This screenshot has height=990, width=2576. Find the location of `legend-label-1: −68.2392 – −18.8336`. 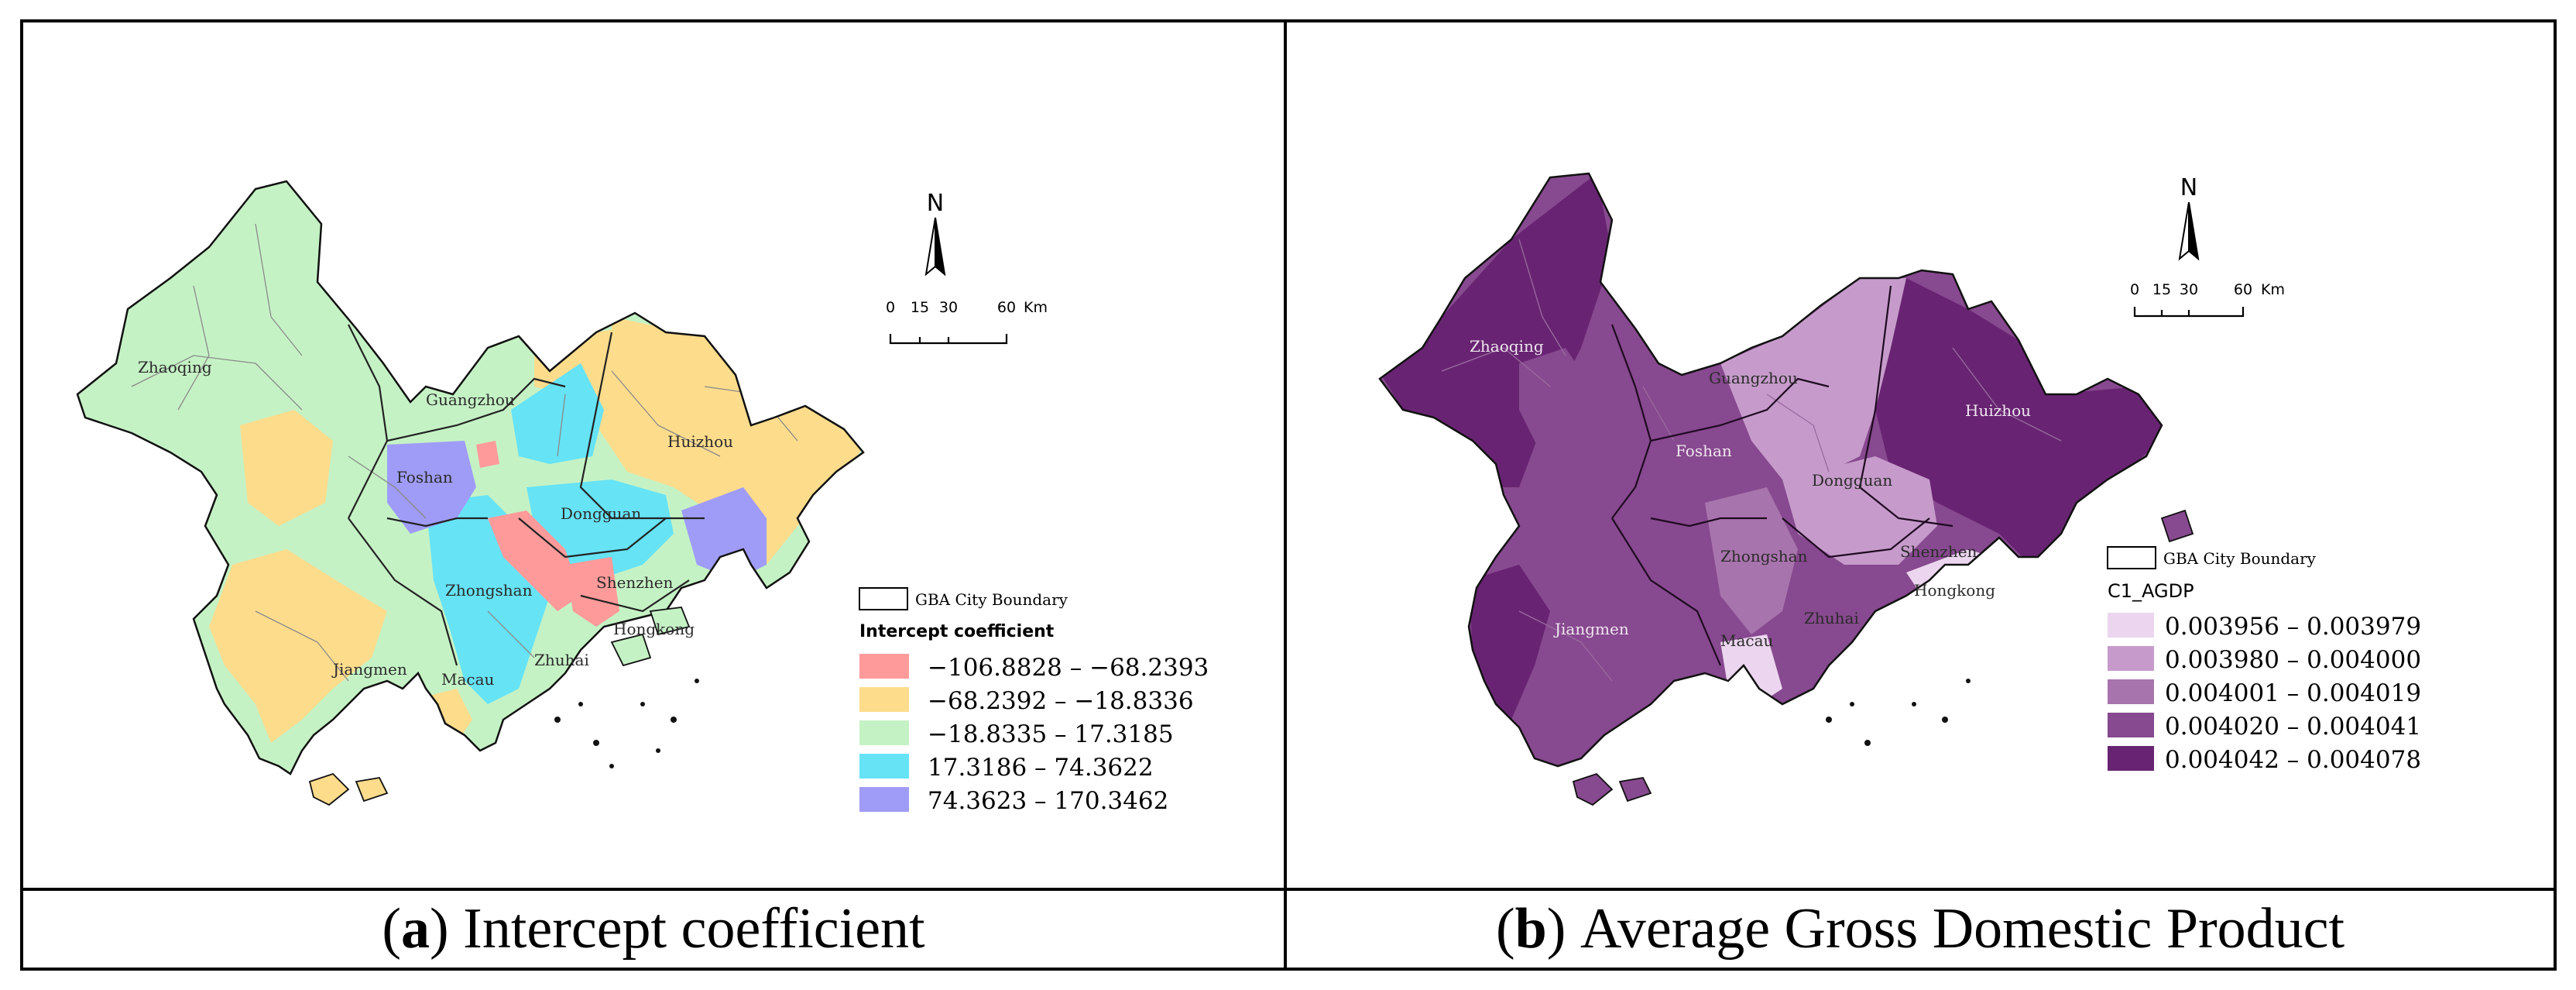

legend-label-1: −68.2392 – −18.8336 is located at coordinates (1061, 701).